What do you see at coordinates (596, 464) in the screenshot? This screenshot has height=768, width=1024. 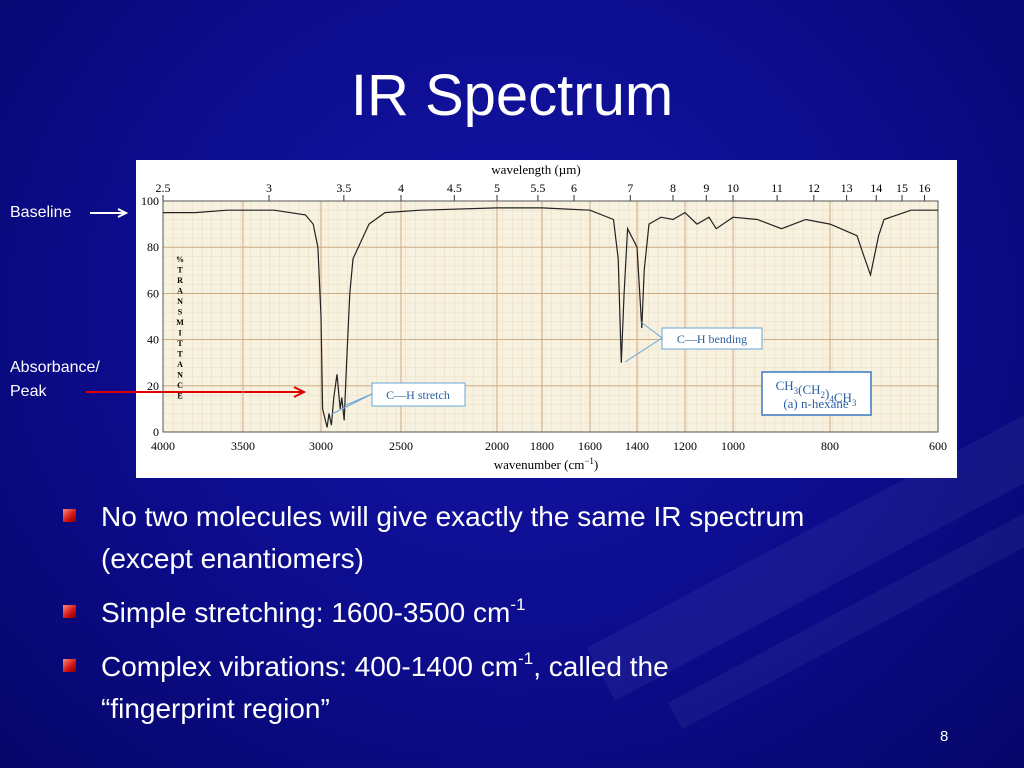 I see `x-axis-label-after: )` at bounding box center [596, 464].